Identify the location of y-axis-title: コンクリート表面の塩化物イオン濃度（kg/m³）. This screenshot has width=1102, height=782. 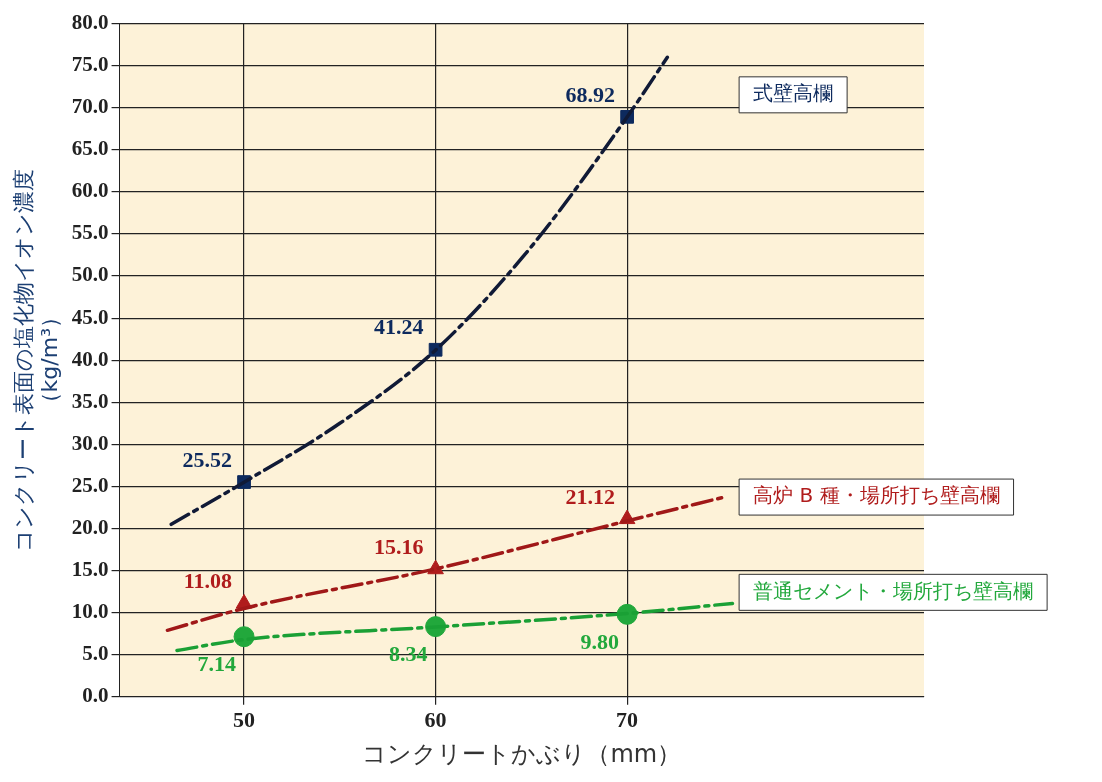
(36, 360).